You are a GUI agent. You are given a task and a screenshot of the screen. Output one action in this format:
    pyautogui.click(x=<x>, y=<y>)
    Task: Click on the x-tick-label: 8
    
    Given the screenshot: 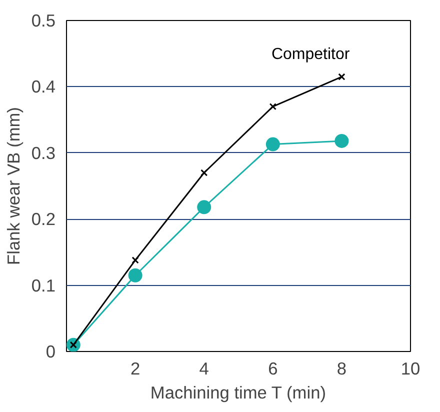 What is the action you would take?
    pyautogui.click(x=341, y=368)
    